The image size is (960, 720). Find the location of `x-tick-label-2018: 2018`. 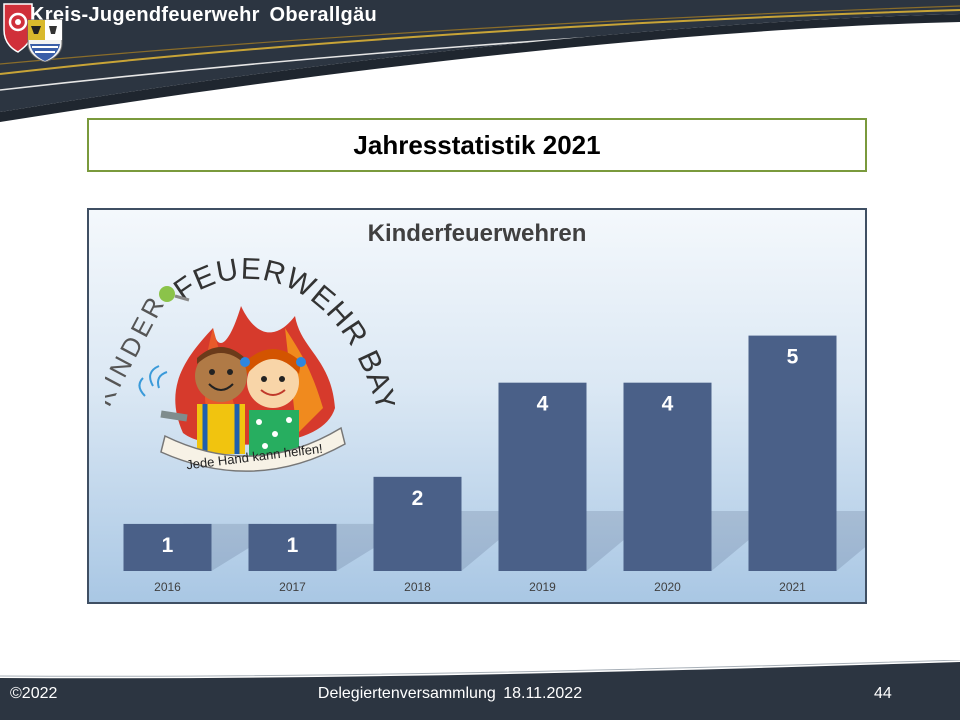

x-tick-label-2018: 2018 is located at coordinates (417, 587).